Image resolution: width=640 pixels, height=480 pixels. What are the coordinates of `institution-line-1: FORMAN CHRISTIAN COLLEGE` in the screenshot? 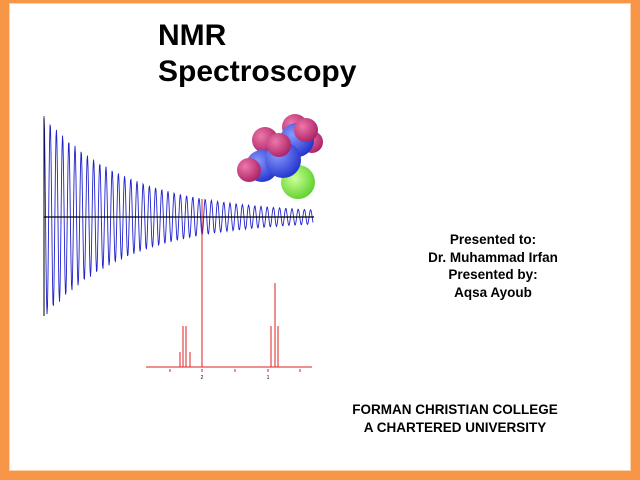 It's located at (455, 409).